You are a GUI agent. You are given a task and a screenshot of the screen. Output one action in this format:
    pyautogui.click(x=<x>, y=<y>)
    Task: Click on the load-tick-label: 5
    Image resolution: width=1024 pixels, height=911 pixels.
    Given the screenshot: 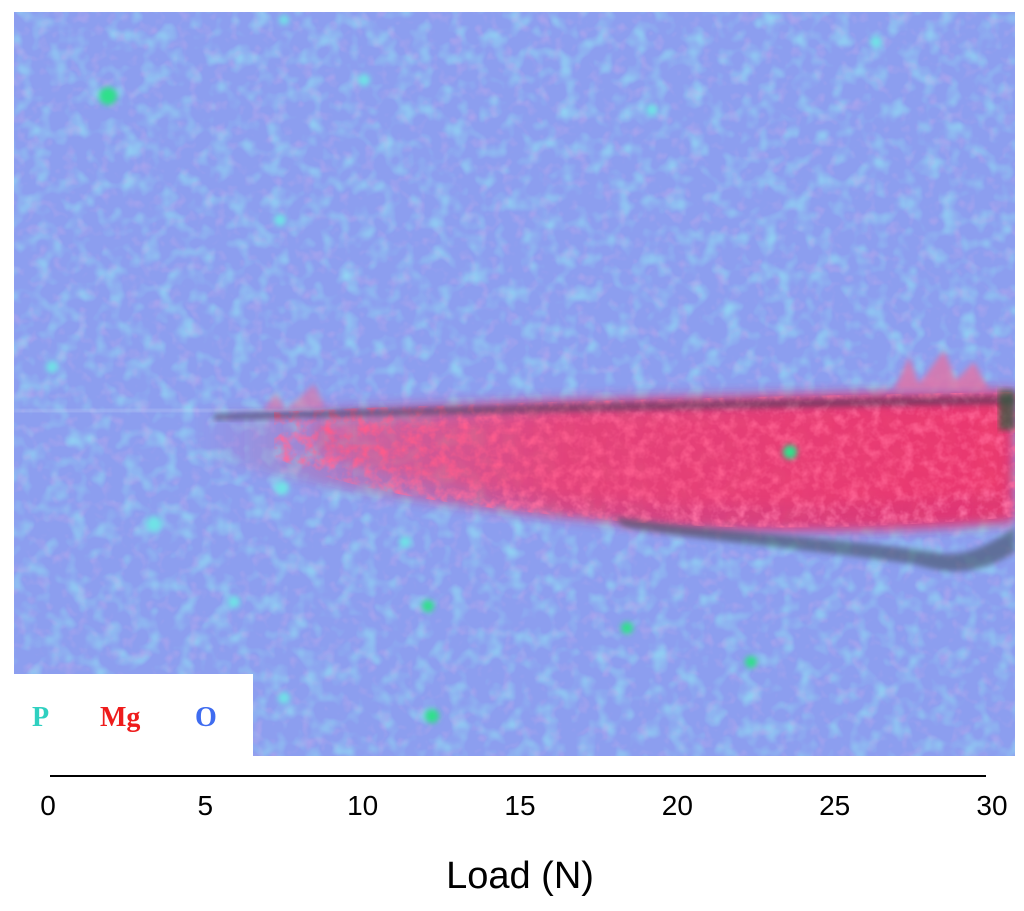 What is the action you would take?
    pyautogui.click(x=205, y=805)
    